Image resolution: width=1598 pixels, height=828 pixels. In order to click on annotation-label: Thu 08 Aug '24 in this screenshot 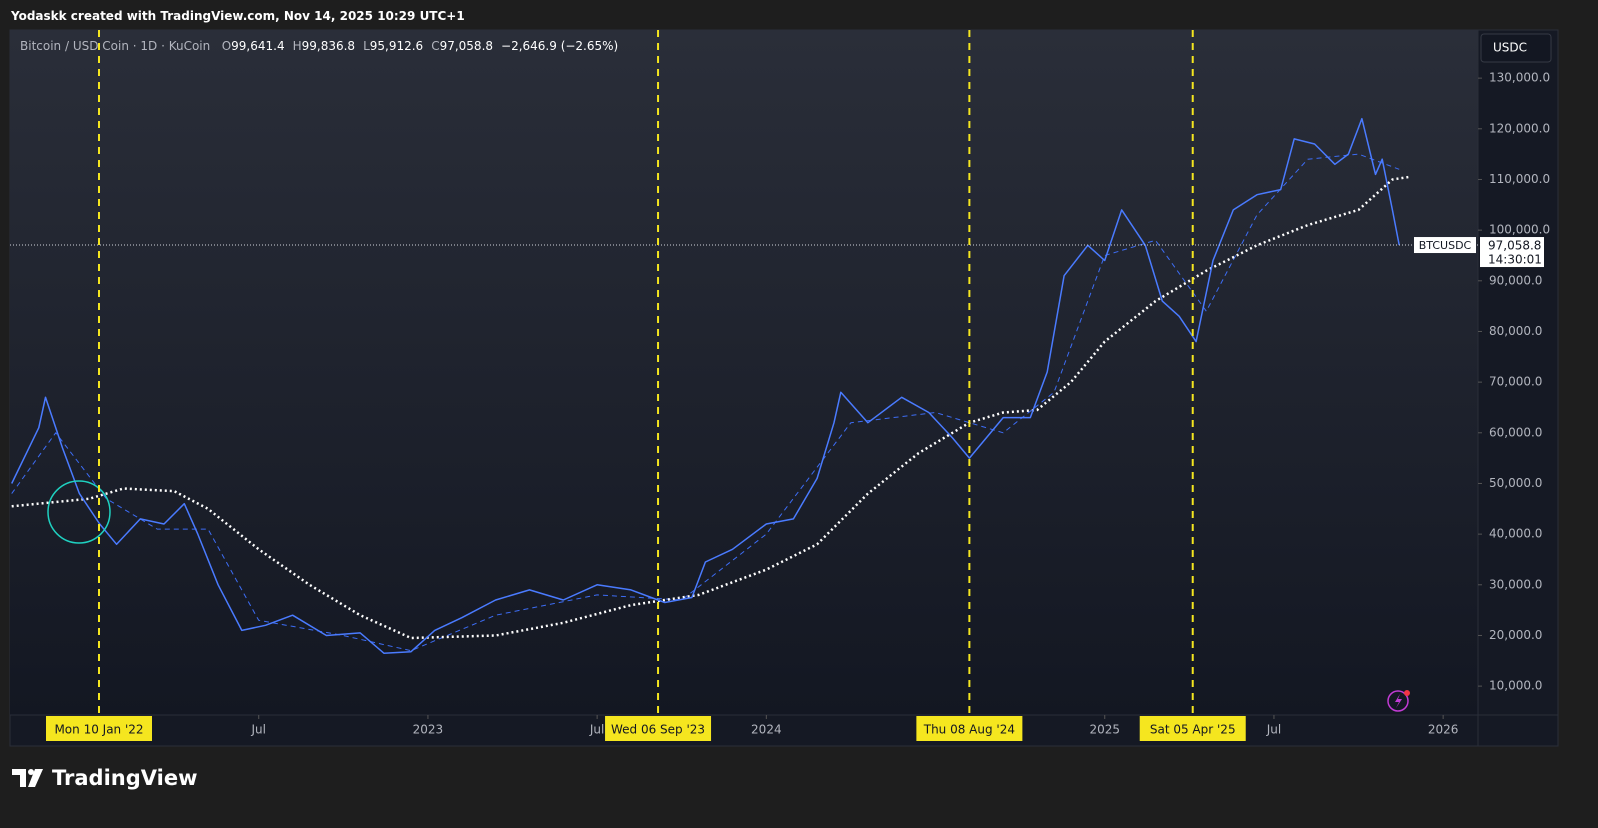, I will do `click(969, 730)`.